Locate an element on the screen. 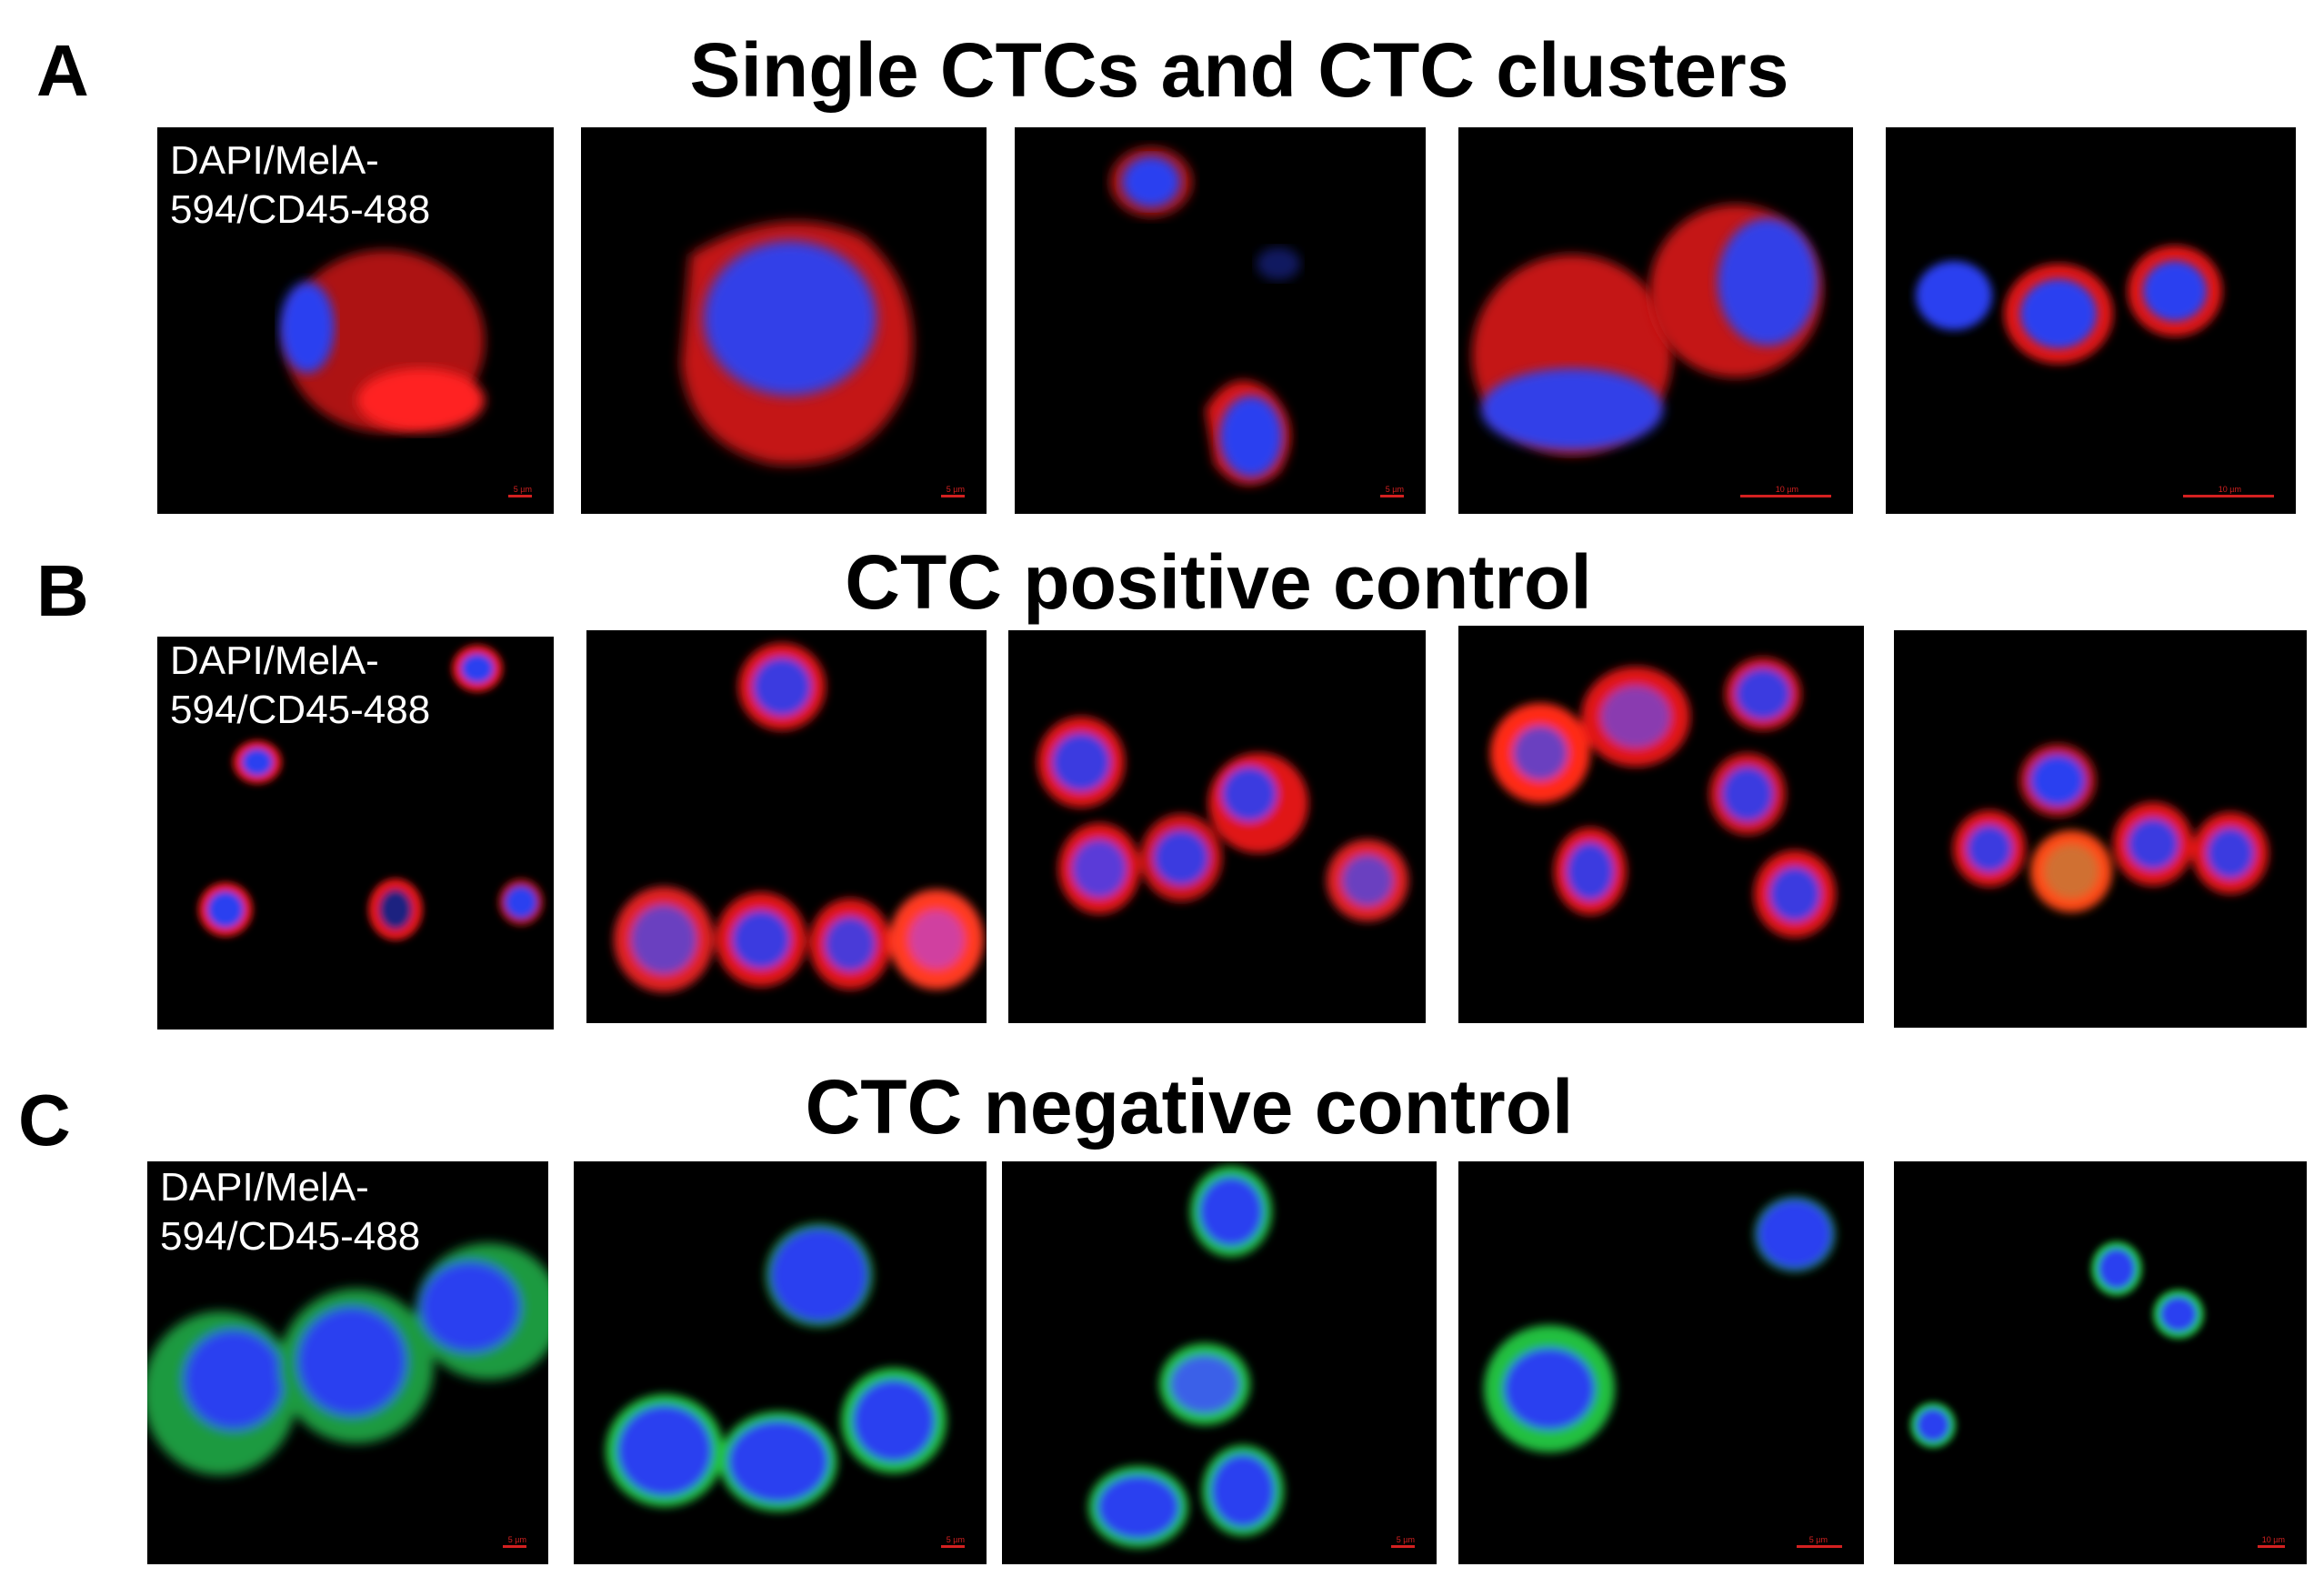 The image size is (2324, 1587). row-title-a: Single CTCs and CTC clusters is located at coordinates (1239, 70).